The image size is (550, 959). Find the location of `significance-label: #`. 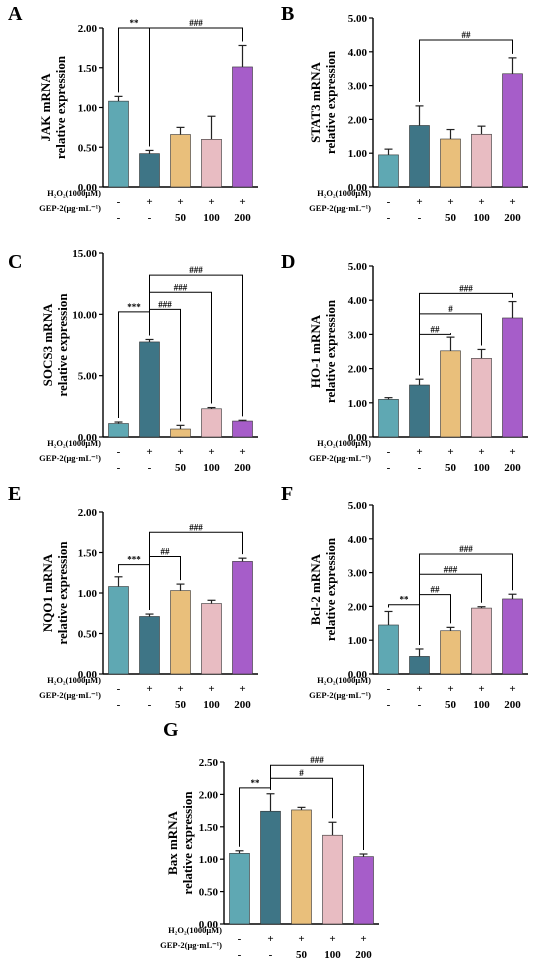

significance-label: # is located at coordinates (450, 309).